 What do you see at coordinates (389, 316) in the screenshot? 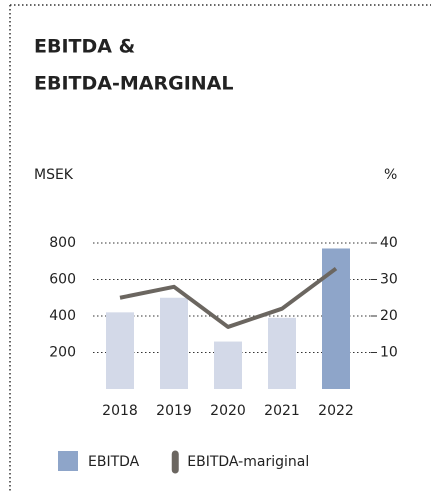
I see `y2-tick-label: 20` at bounding box center [389, 316].